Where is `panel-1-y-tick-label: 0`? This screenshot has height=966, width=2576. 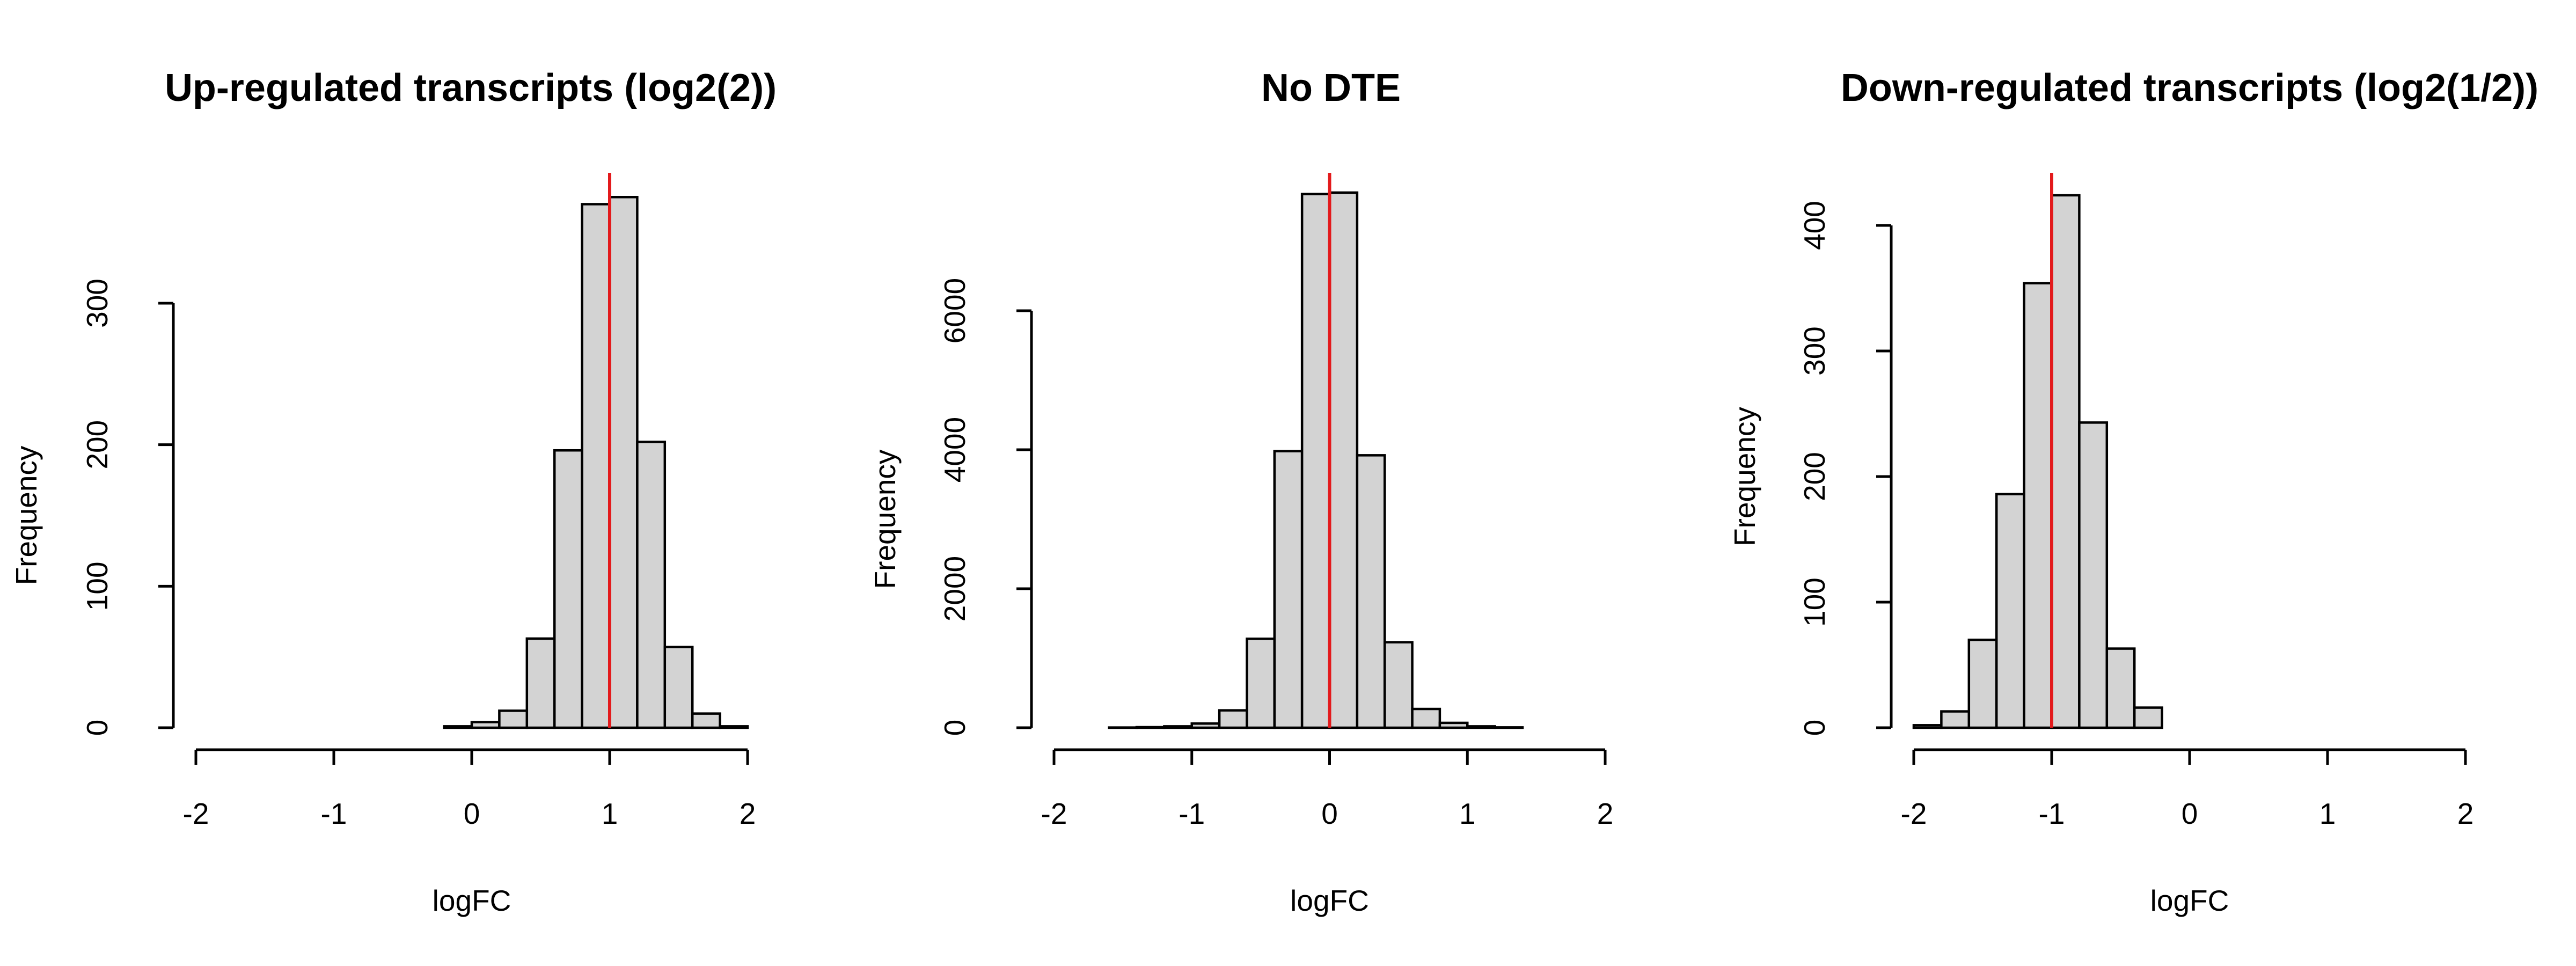 panel-1-y-tick-label: 0 is located at coordinates (97, 728).